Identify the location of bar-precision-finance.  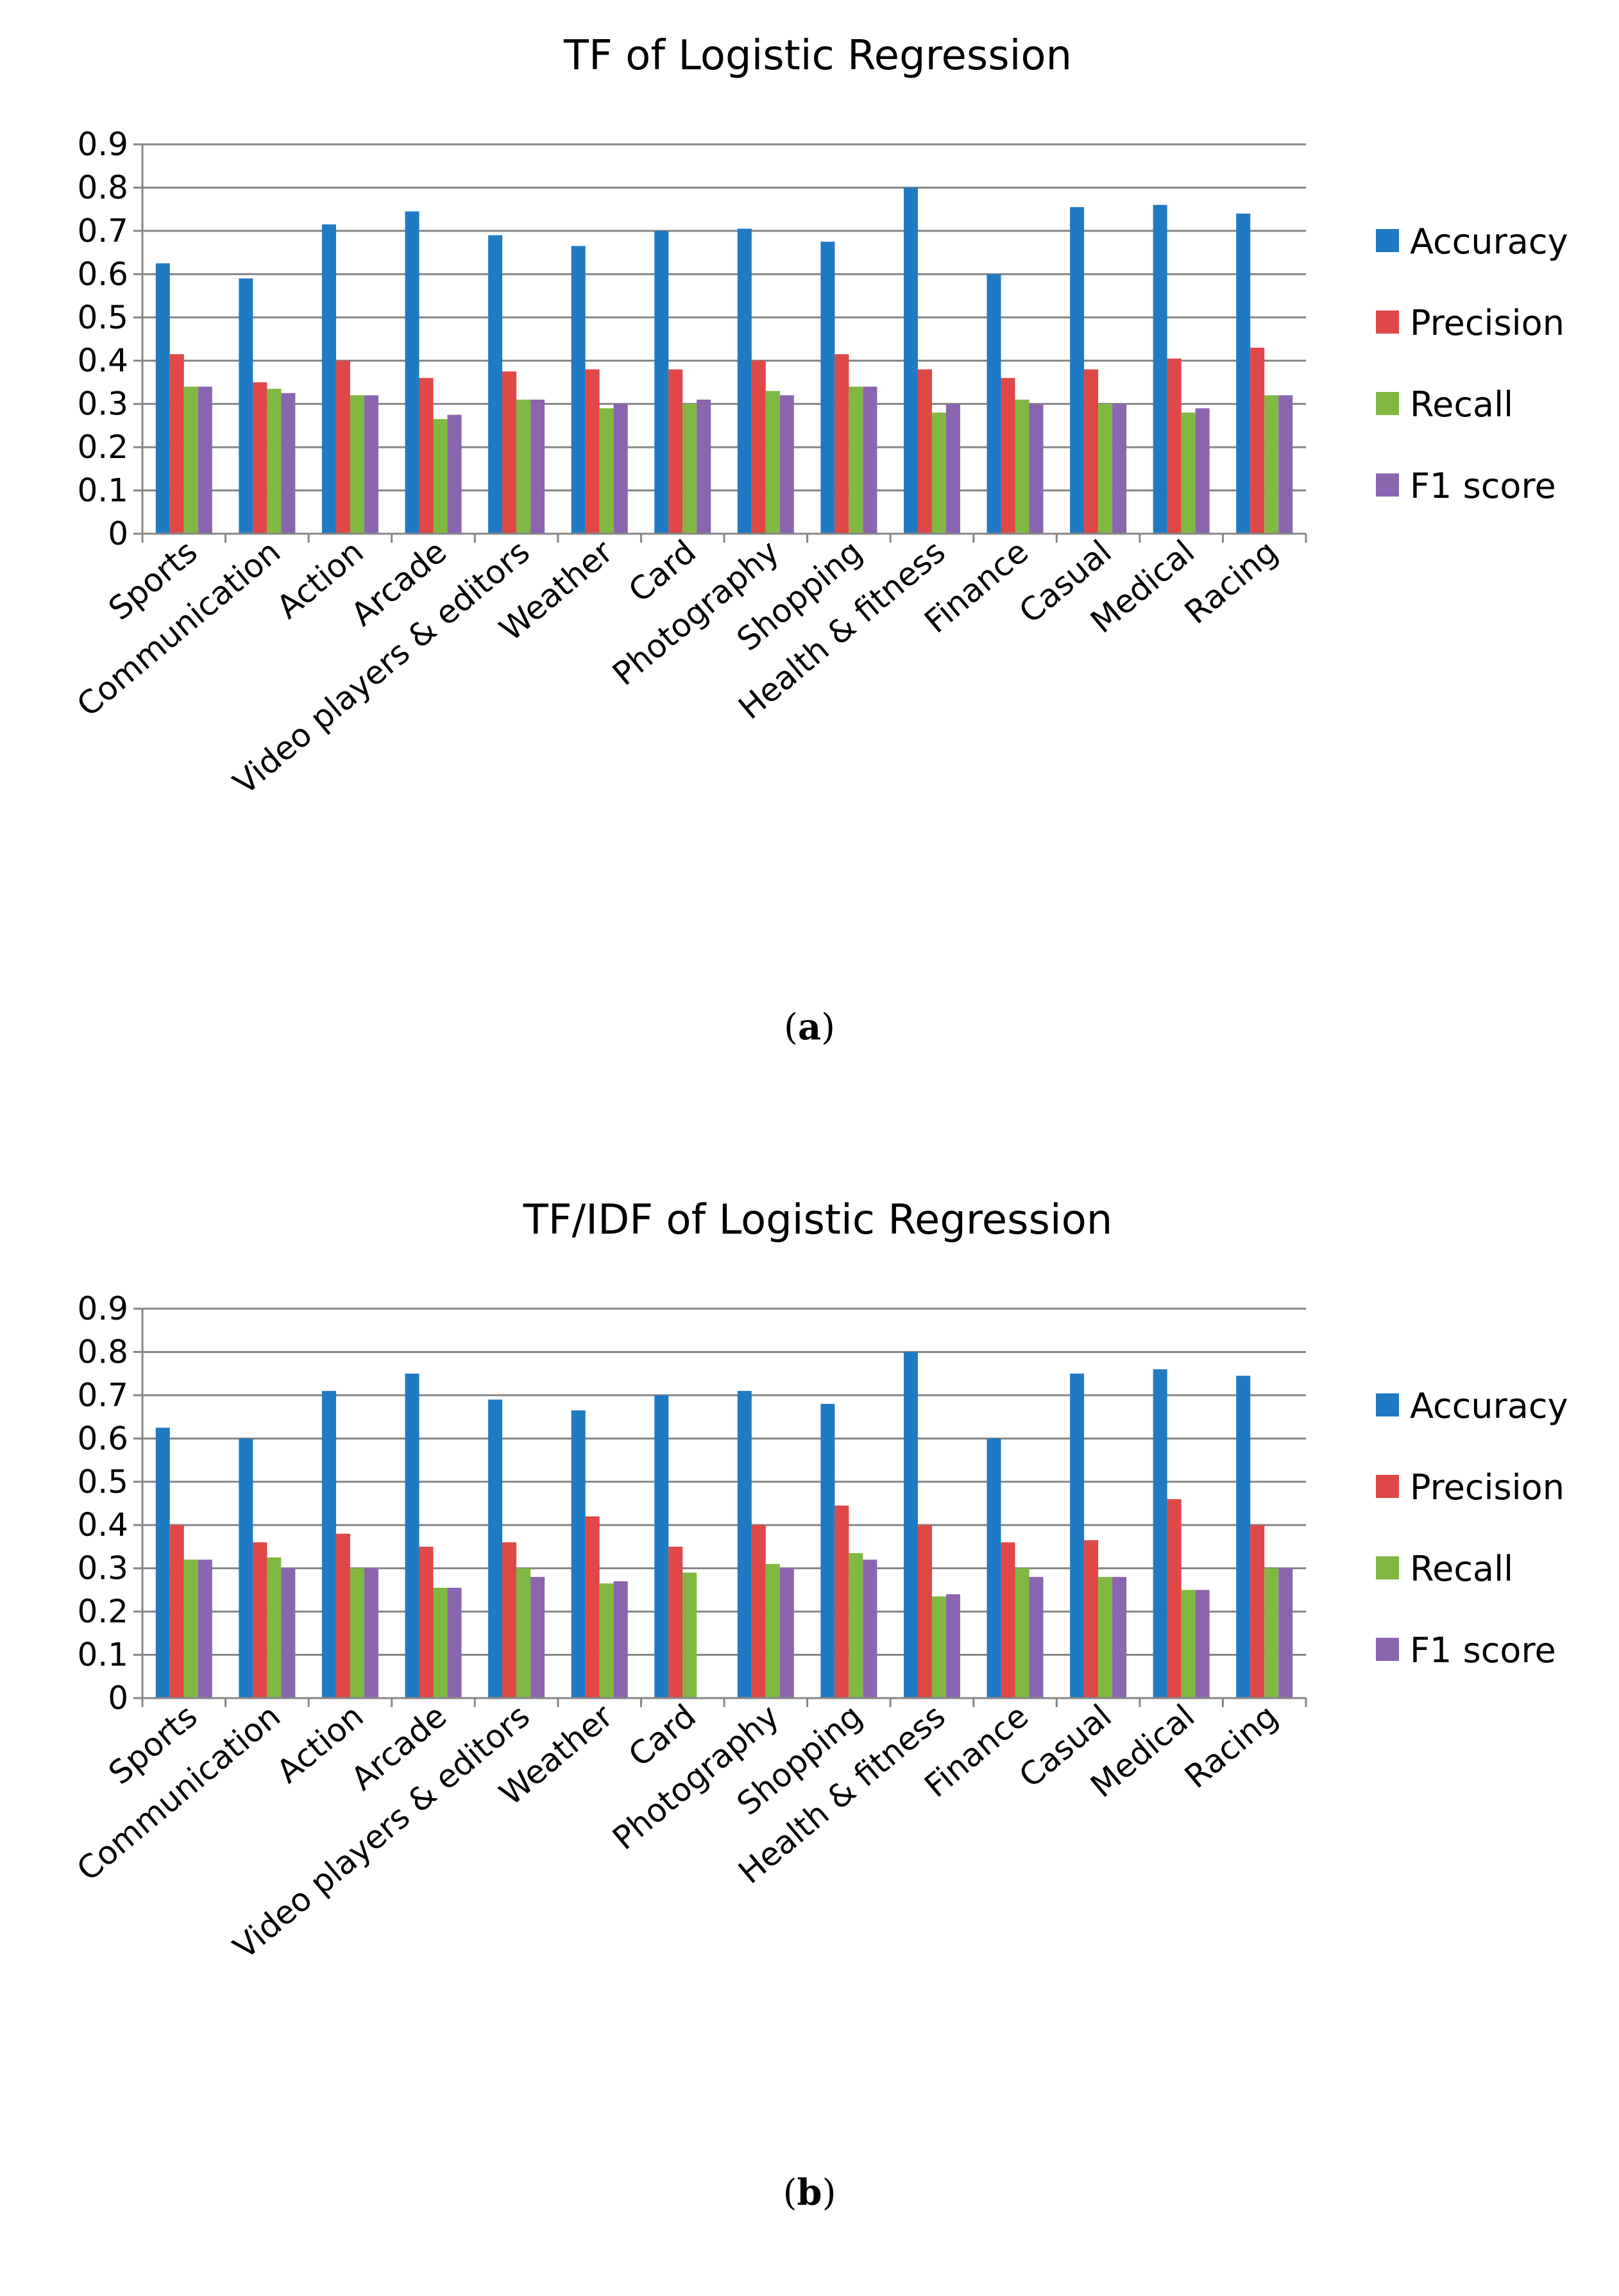
(1008, 456).